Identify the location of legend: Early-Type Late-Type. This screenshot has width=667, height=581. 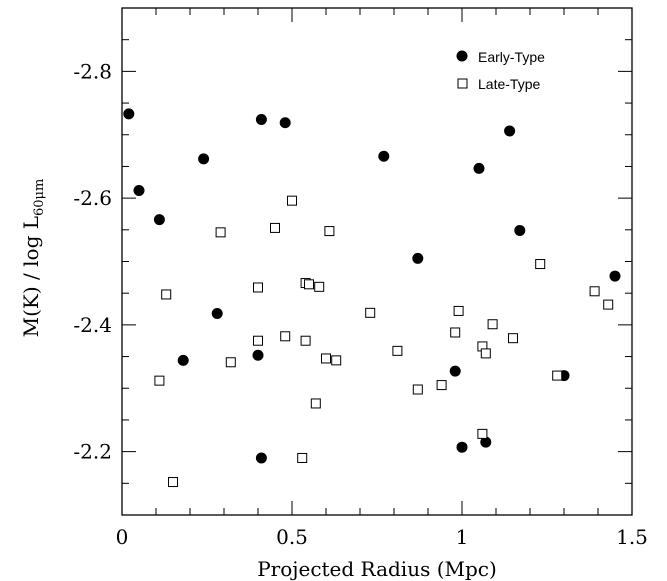
(500, 70).